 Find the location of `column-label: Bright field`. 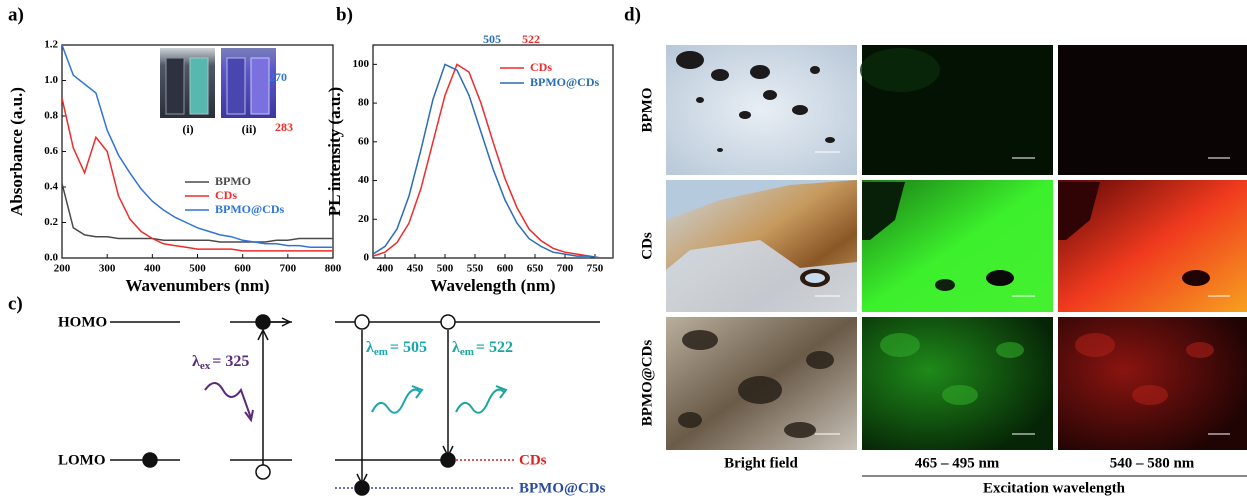

column-label: Bright field is located at coordinates (761, 463).